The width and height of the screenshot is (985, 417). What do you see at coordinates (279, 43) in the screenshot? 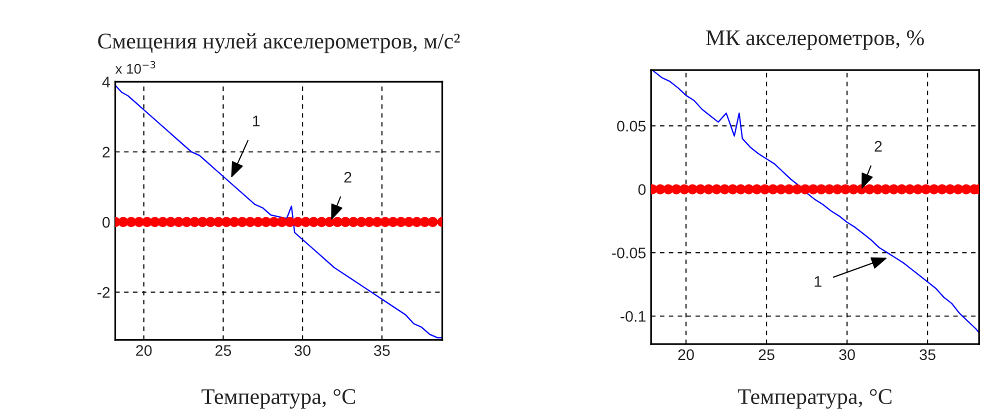
I see `chart-title: Смещения нулей акселерометров, м/с²` at bounding box center [279, 43].